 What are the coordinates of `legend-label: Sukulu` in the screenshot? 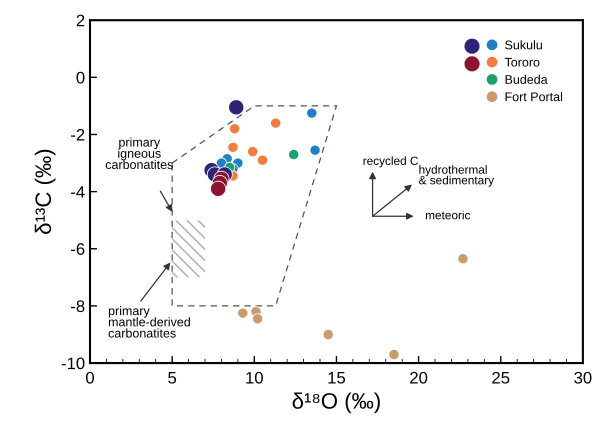 It's located at (523, 45).